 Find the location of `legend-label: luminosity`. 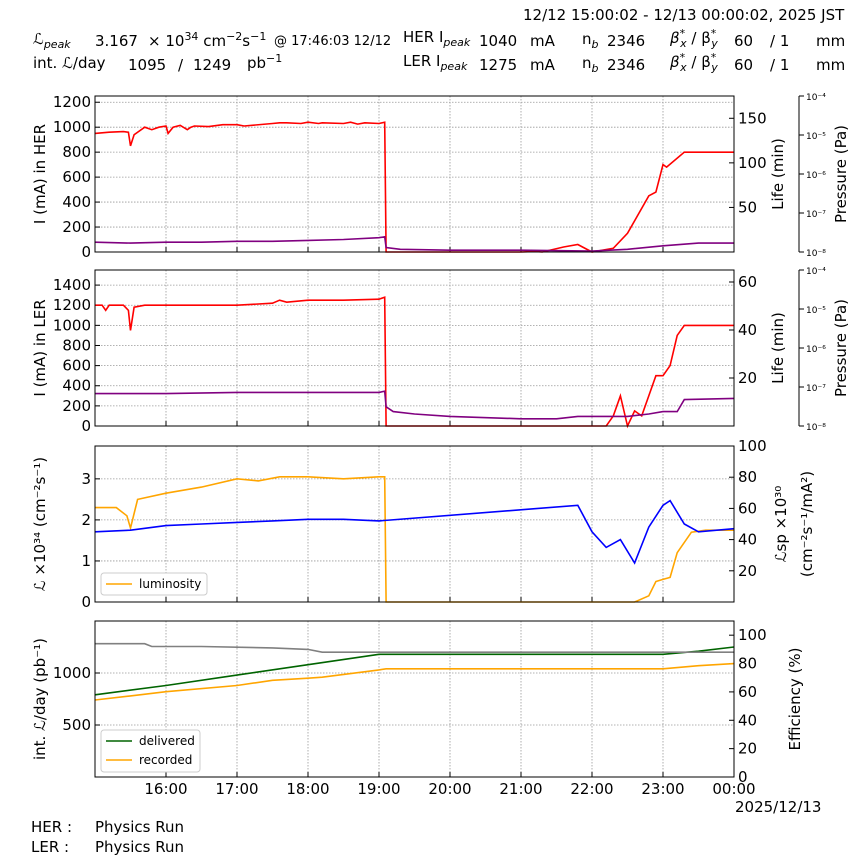

legend-label: luminosity is located at coordinates (170, 584).